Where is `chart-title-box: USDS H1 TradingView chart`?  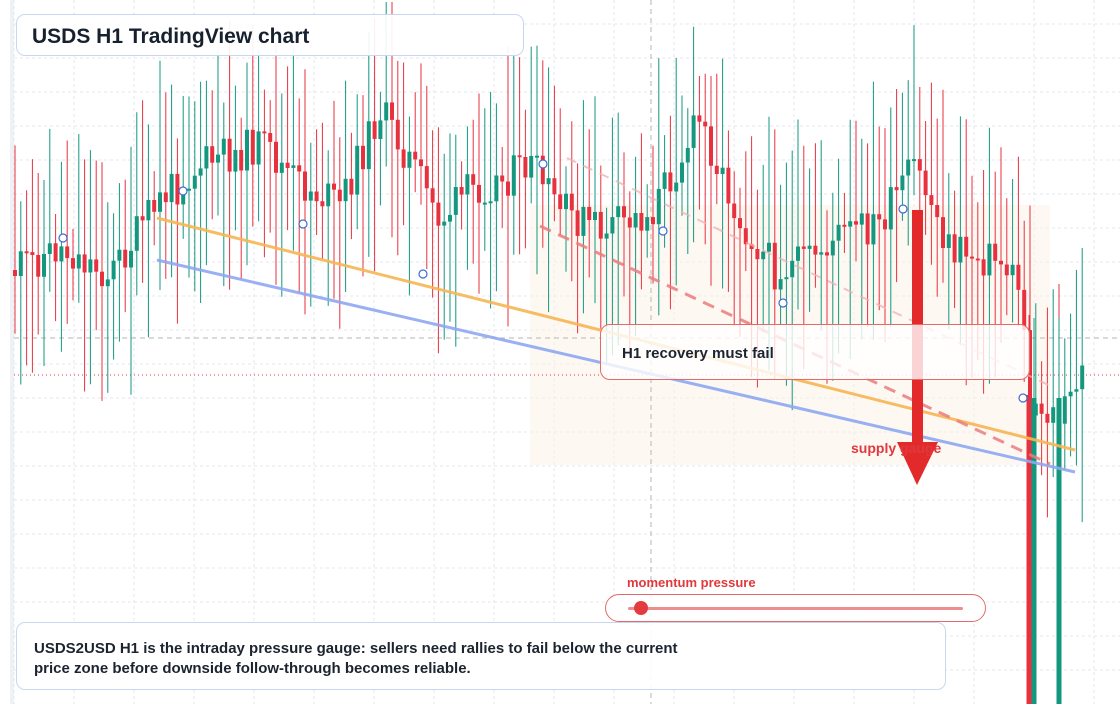 chart-title-box: USDS H1 TradingView chart is located at coordinates (270, 35).